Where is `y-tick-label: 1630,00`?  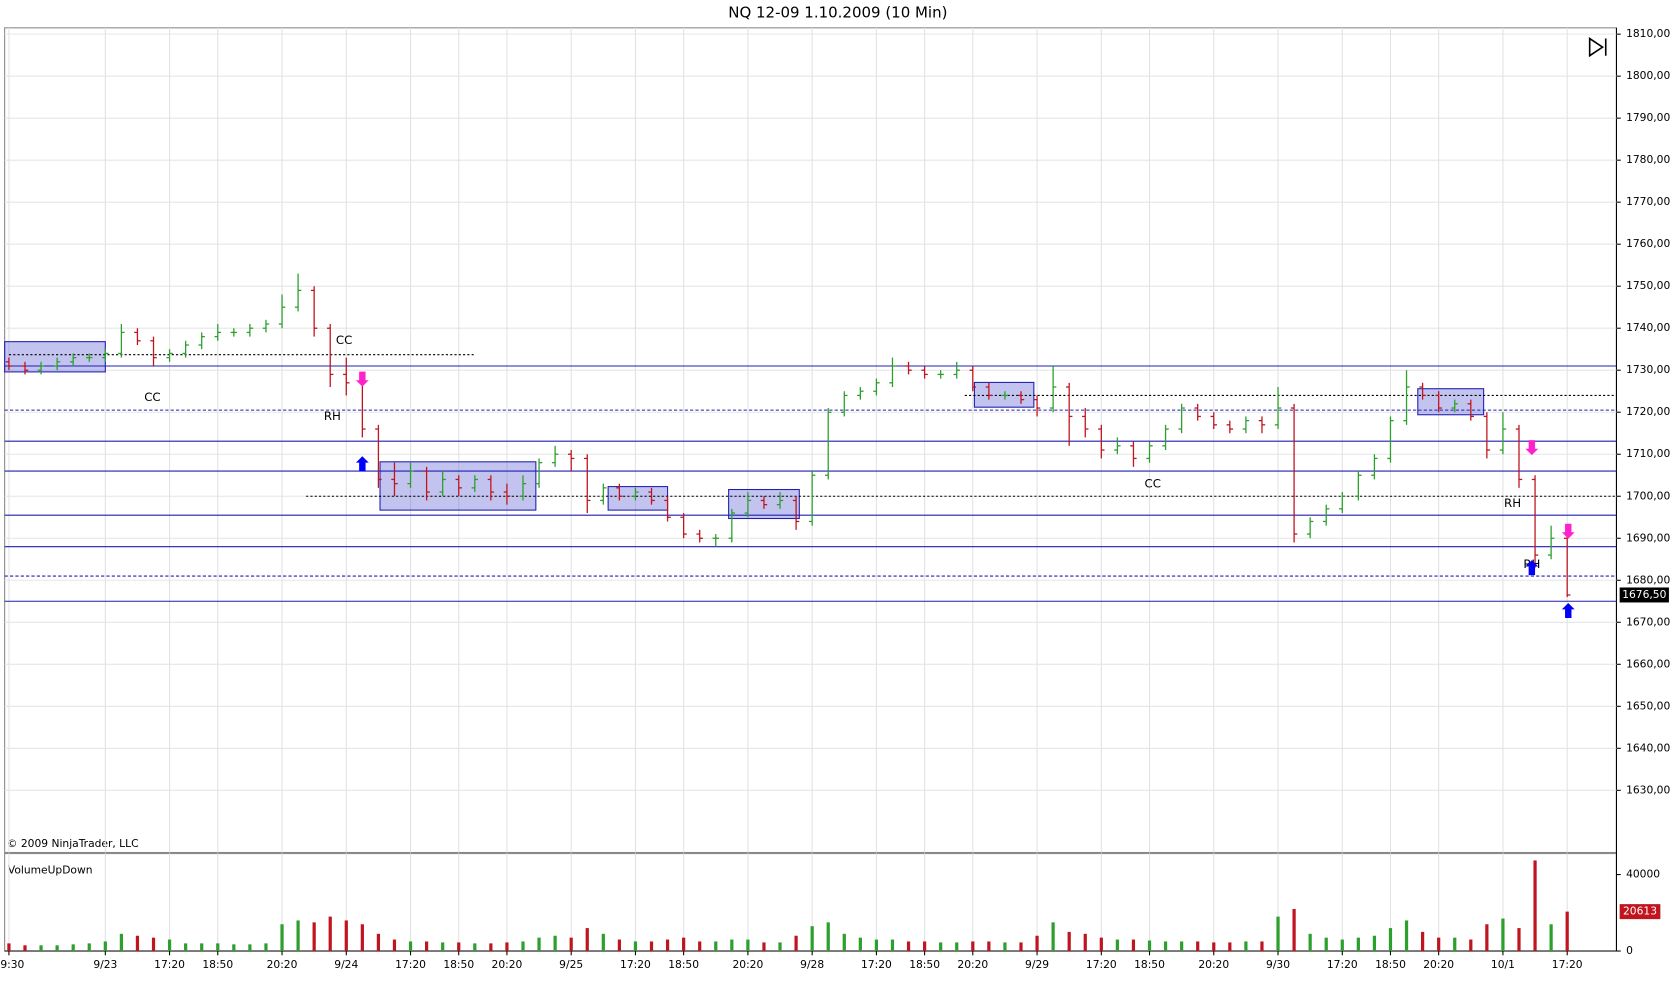
y-tick-label: 1630,00 is located at coordinates (1648, 789).